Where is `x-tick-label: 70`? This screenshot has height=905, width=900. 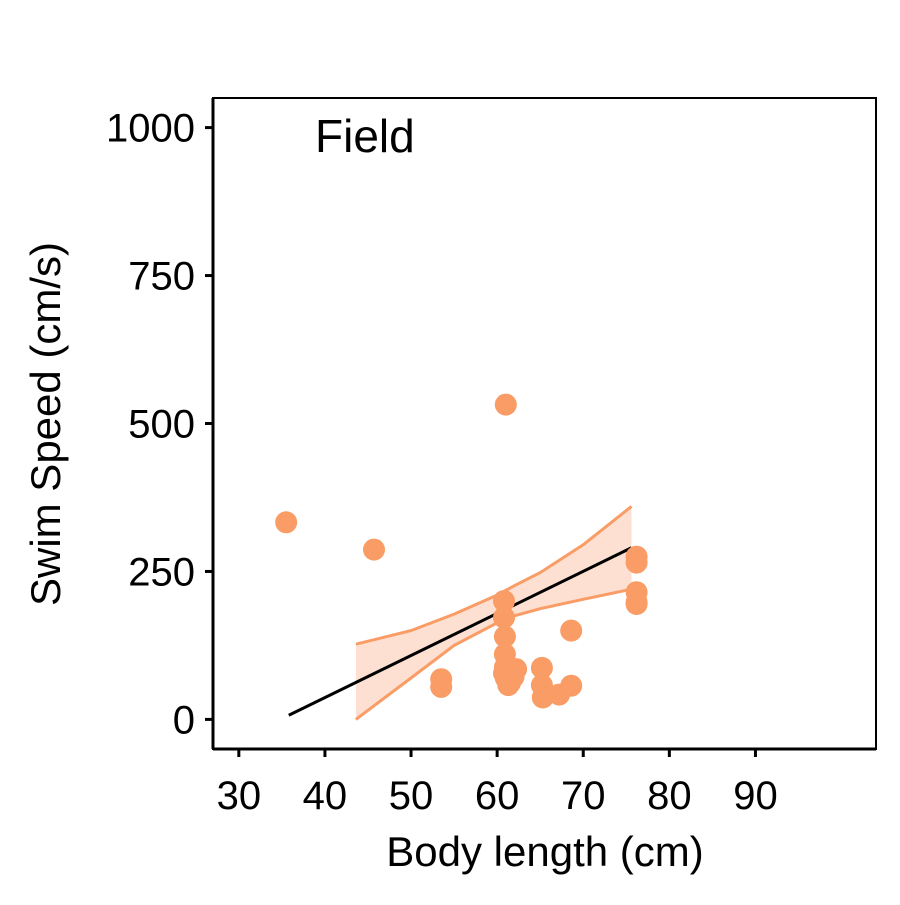 x-tick-label: 70 is located at coordinates (583, 796).